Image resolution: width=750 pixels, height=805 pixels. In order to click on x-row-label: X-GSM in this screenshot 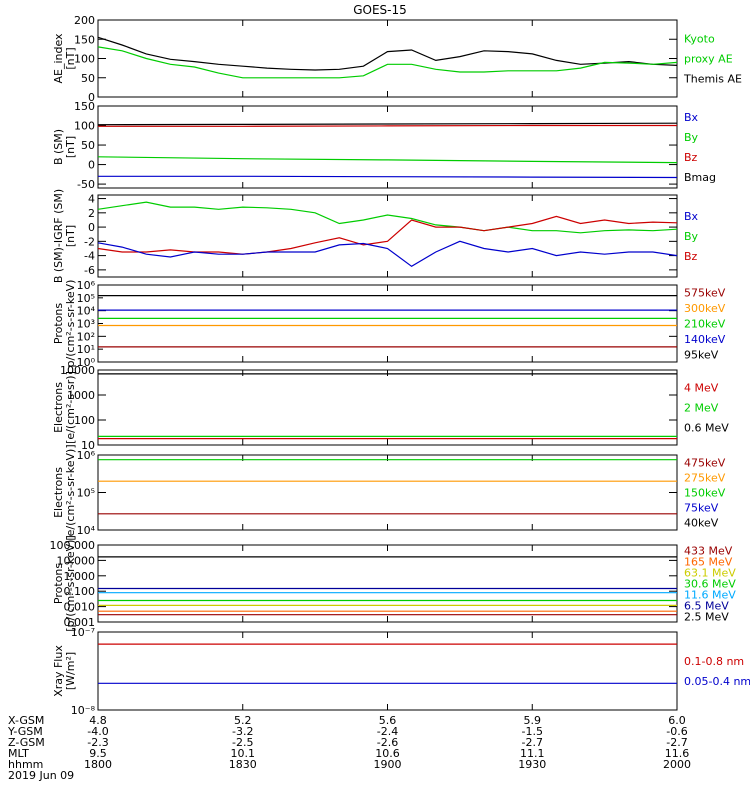, I will do `click(26, 720)`.